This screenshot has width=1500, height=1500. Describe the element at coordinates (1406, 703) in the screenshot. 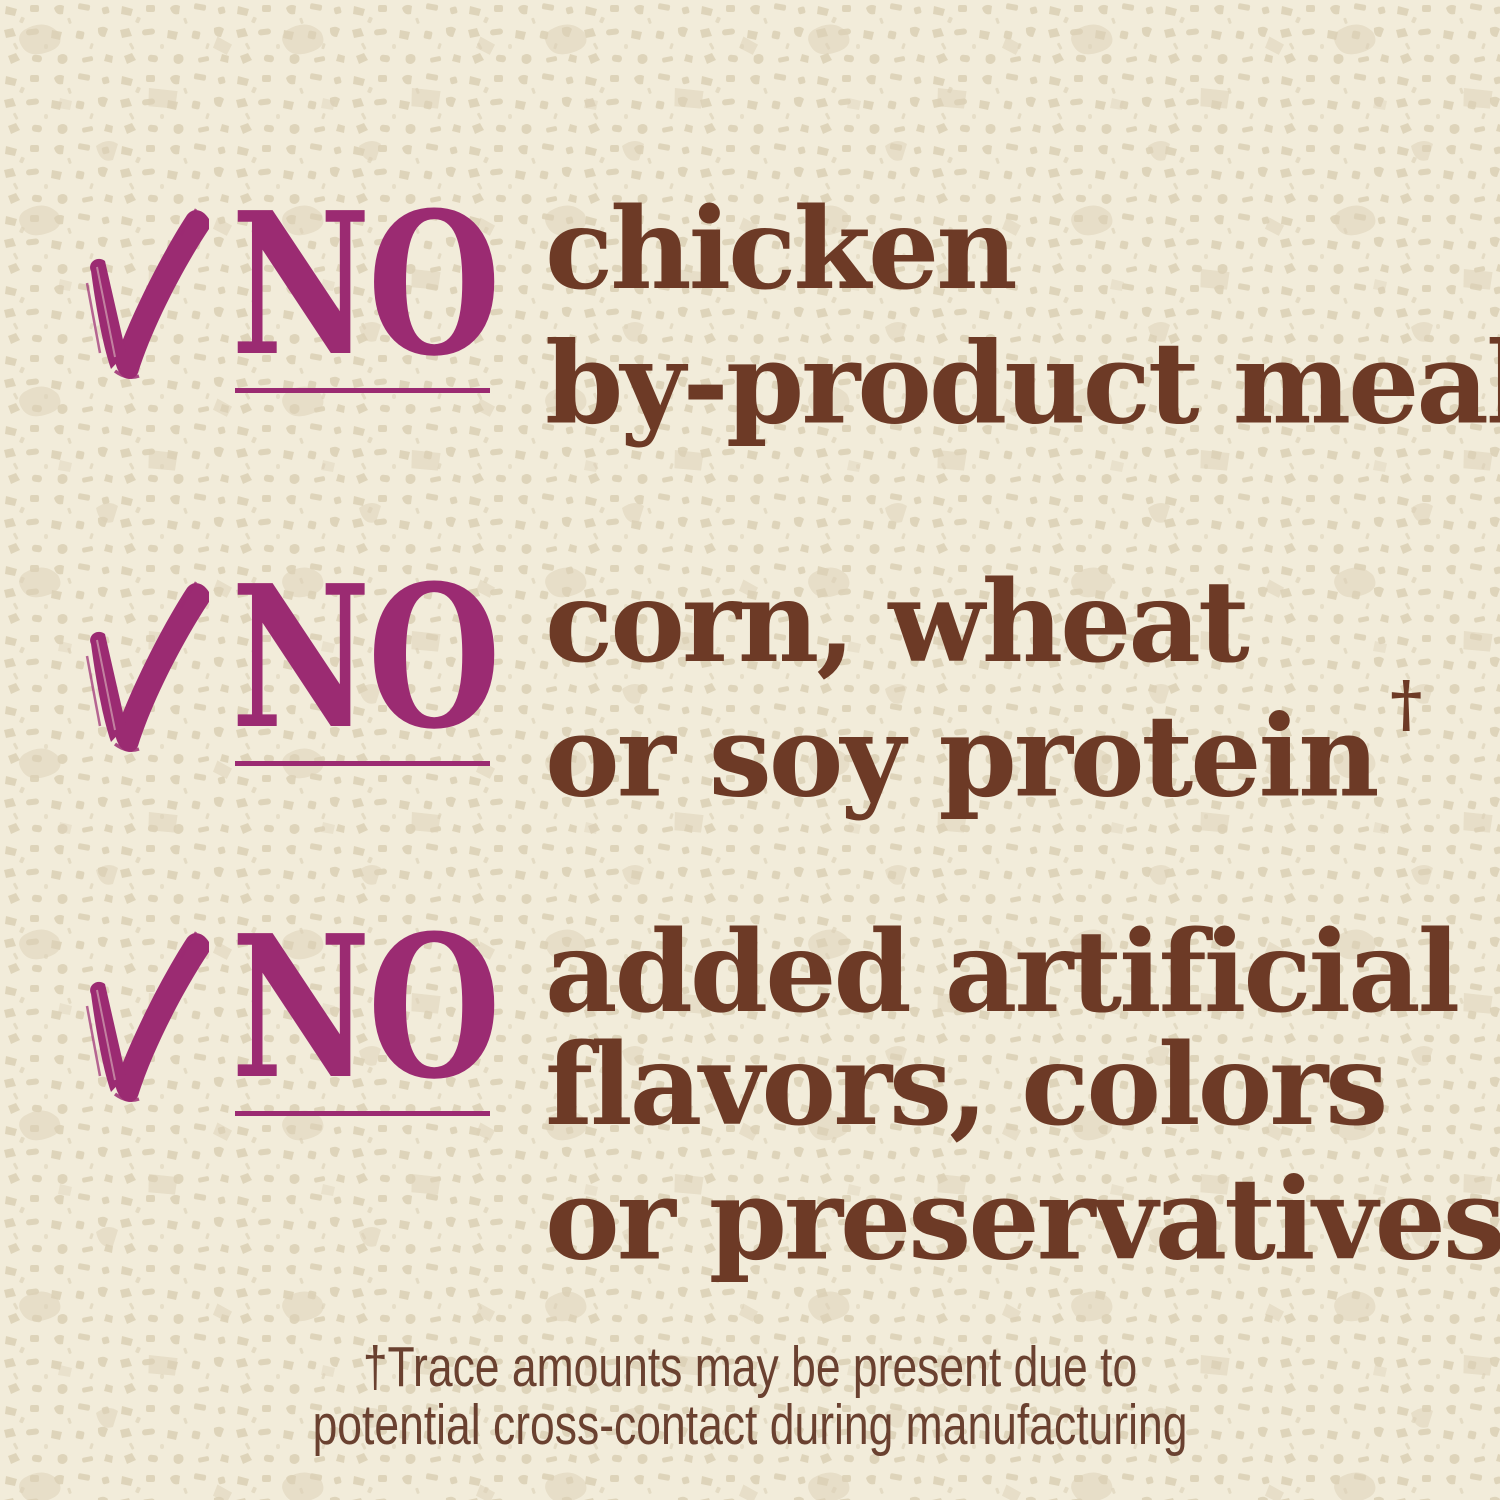

I see `dagger-symbol: †` at that location.